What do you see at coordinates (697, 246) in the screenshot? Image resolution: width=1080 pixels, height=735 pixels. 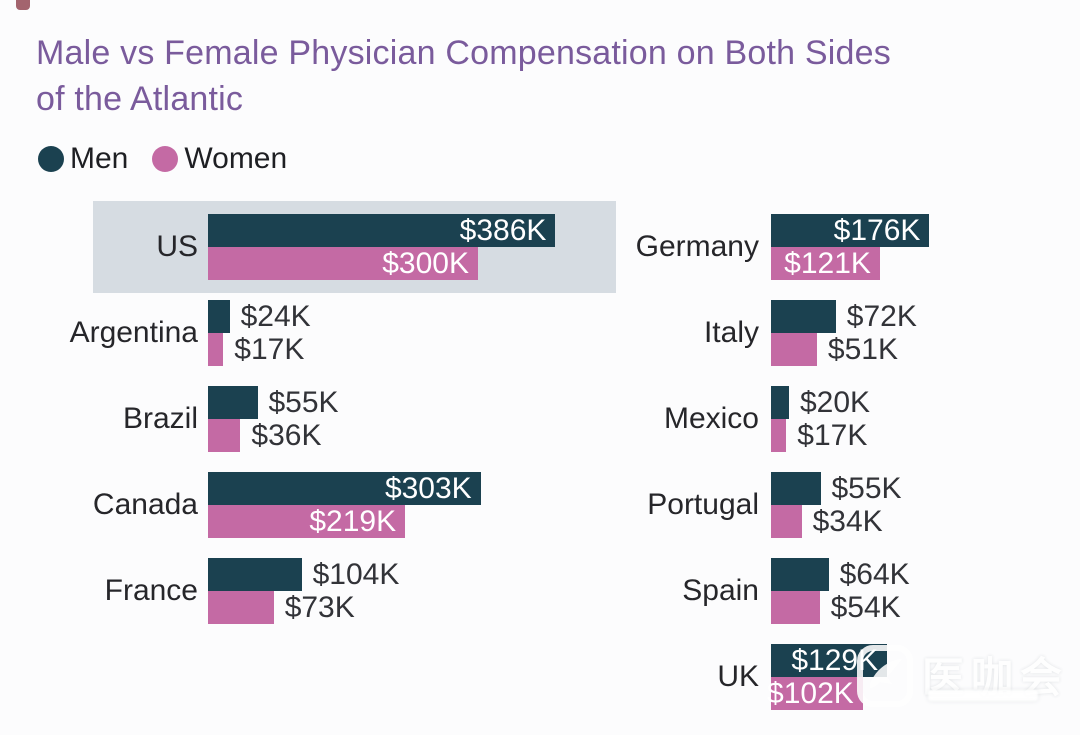 I see `country-label-germany: Germany` at bounding box center [697, 246].